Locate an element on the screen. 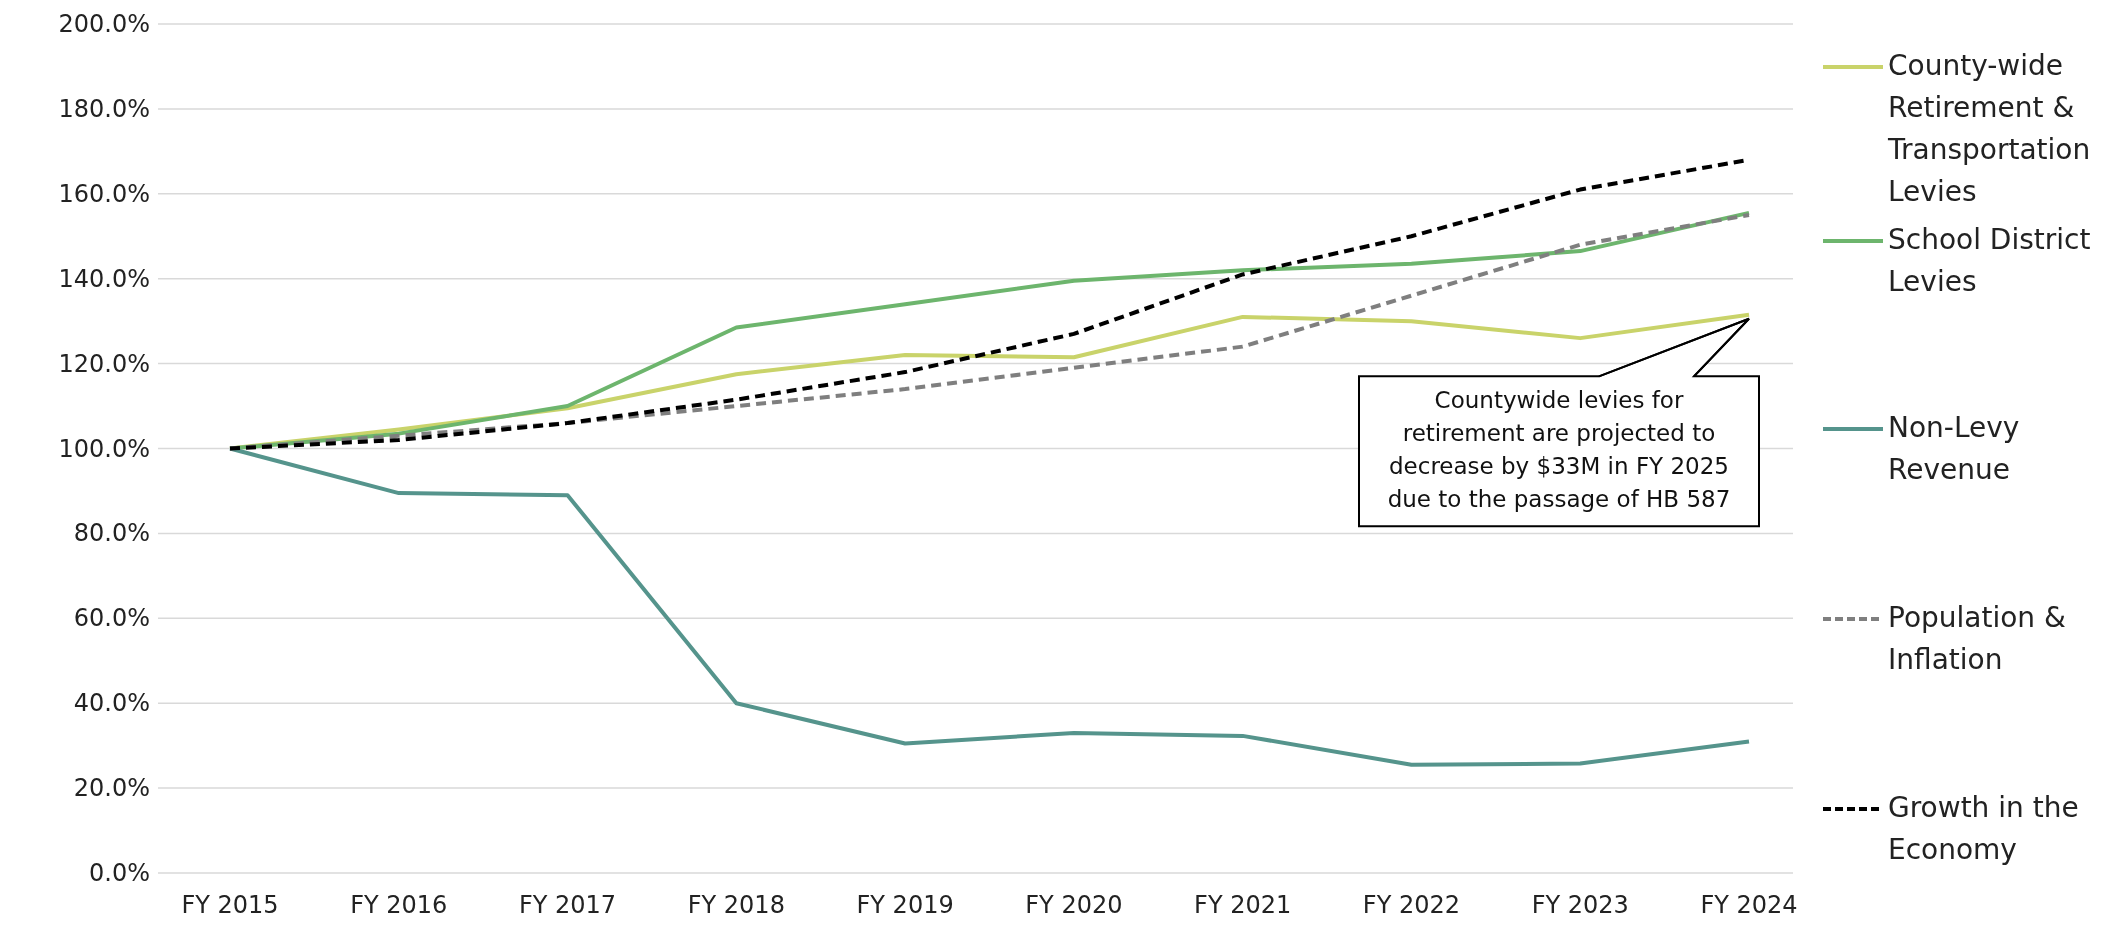 The width and height of the screenshot is (2101, 931). x-tick-label: FY 2020 is located at coordinates (1074, 905).